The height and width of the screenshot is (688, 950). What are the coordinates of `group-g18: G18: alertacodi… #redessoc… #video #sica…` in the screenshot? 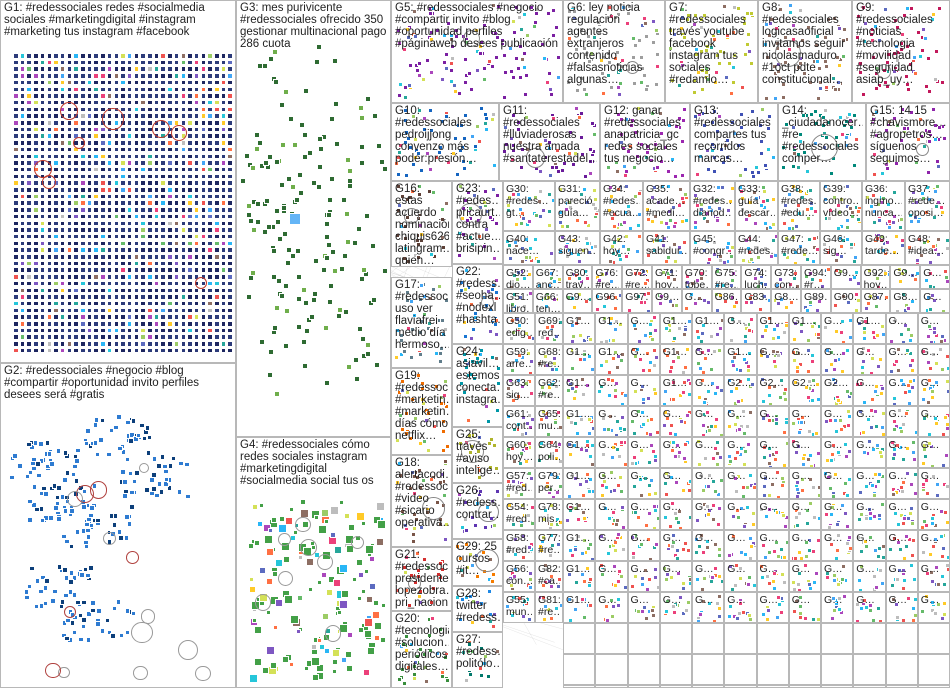 It's located at (421, 501).